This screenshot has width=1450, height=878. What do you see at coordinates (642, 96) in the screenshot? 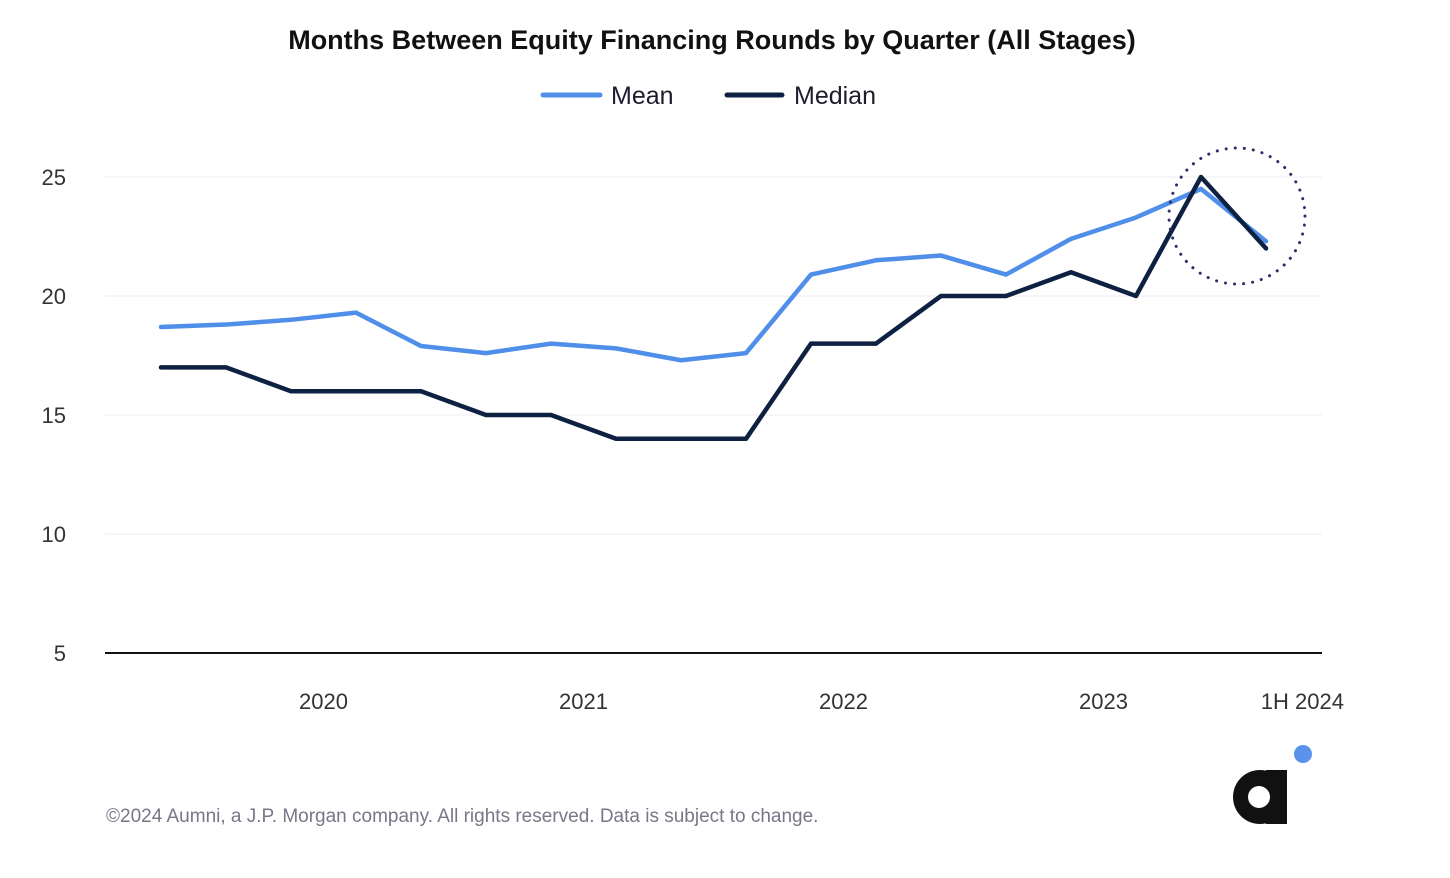
I see `legend-label-mean: Mean` at bounding box center [642, 96].